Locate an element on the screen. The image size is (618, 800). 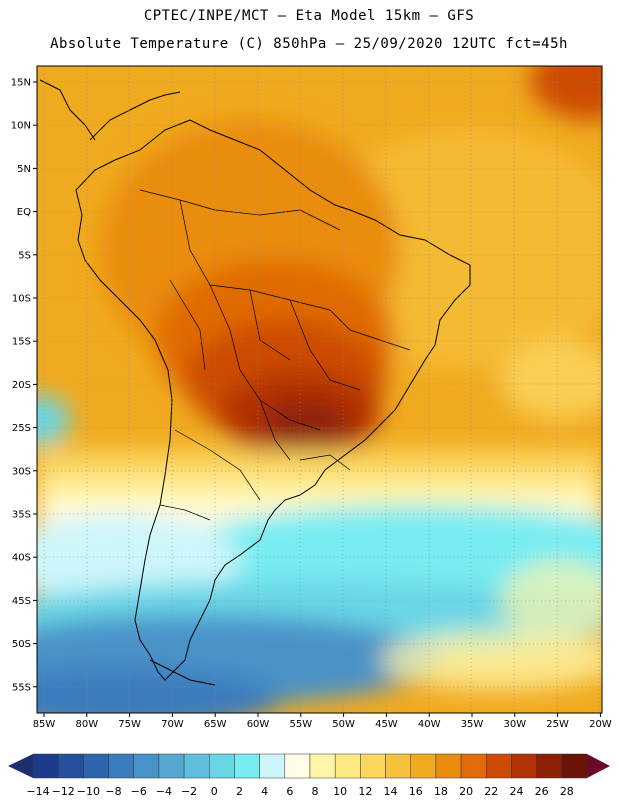
colorbar-label: 18 is located at coordinates (441, 791).